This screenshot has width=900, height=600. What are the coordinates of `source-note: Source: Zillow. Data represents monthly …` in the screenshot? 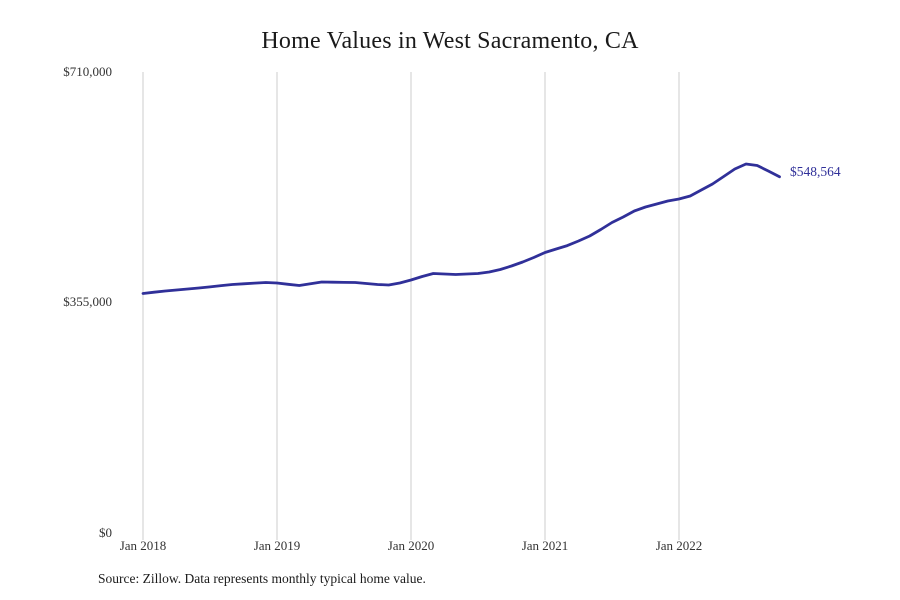 It's located at (262, 578).